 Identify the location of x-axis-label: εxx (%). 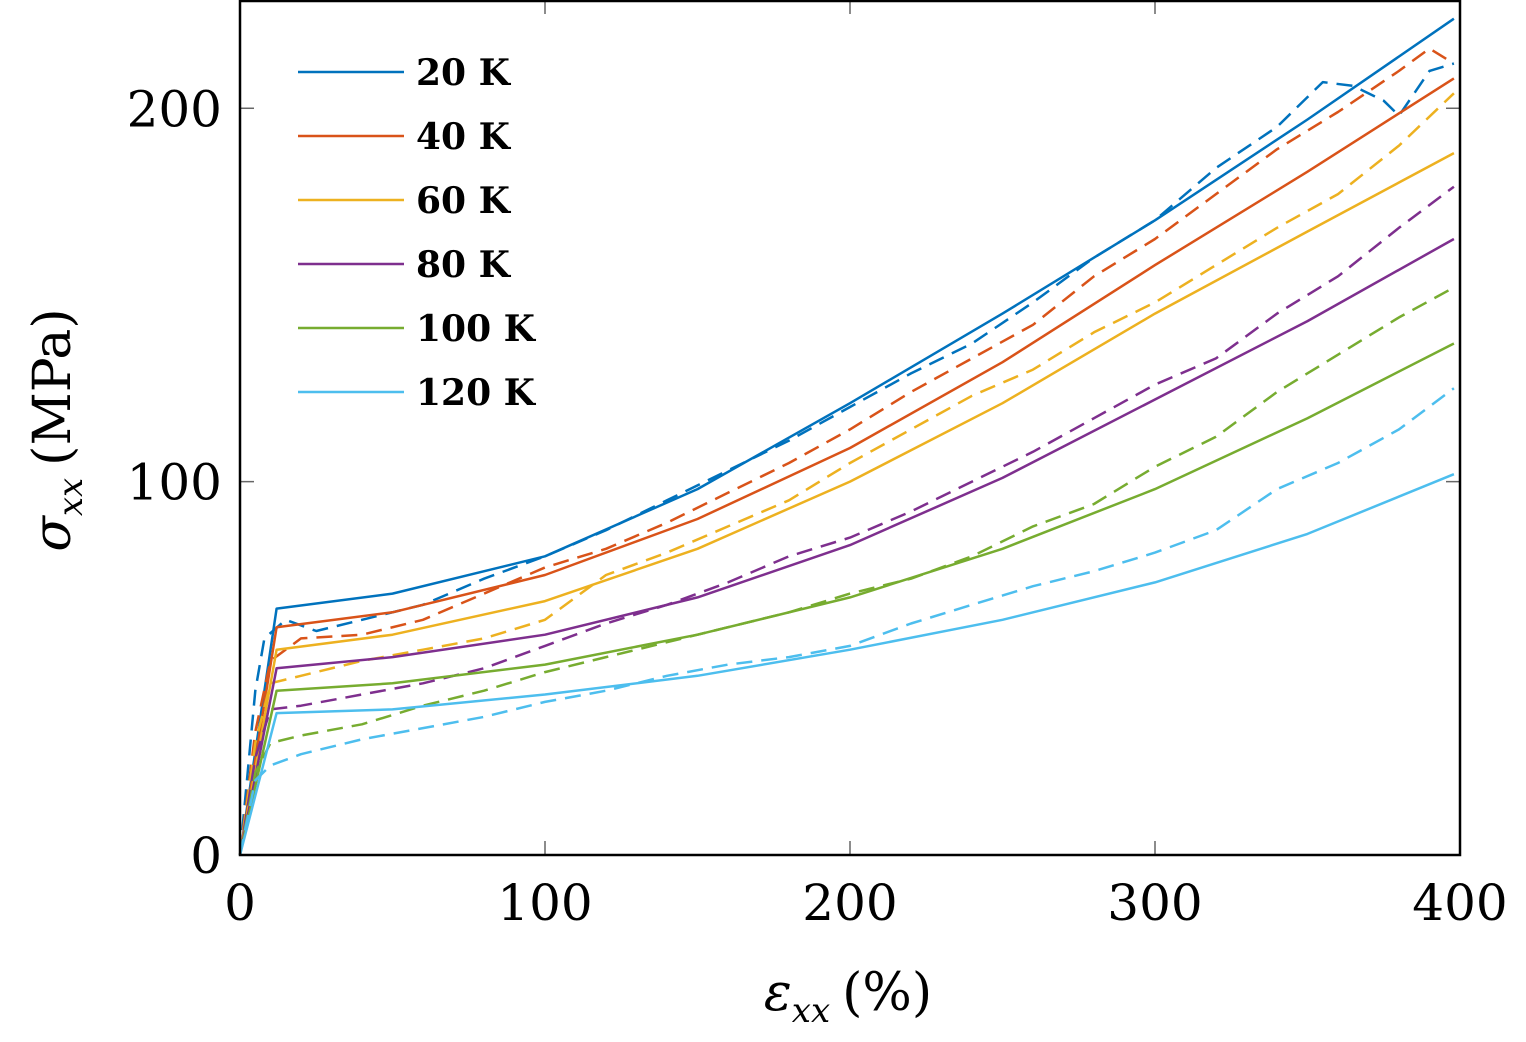
(848, 997).